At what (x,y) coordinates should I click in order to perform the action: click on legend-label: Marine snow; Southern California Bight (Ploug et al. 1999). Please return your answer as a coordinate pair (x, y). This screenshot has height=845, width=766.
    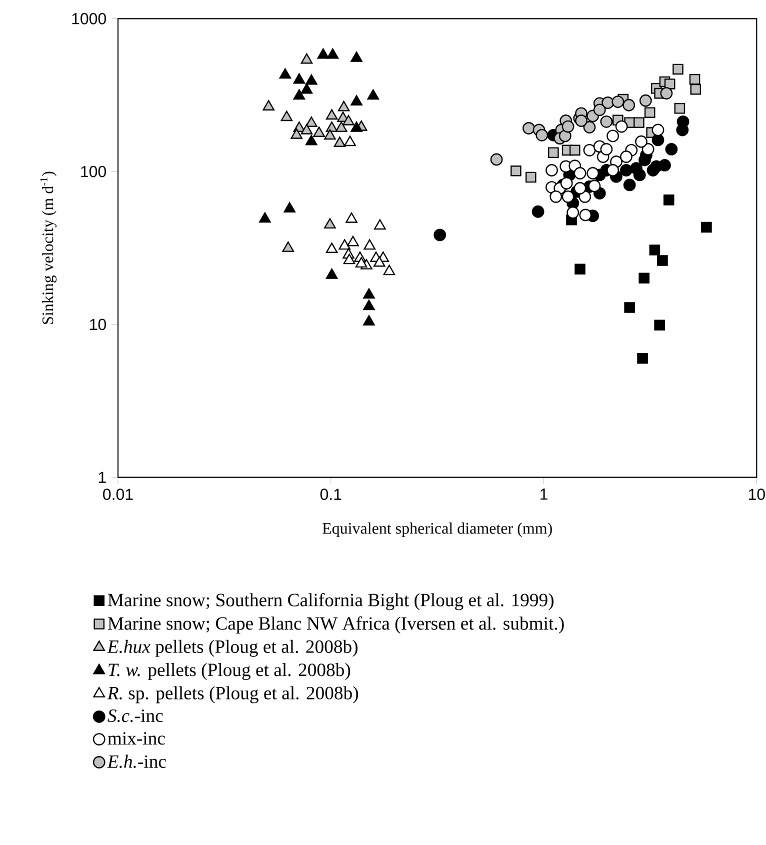
    Looking at the image, I should click on (331, 601).